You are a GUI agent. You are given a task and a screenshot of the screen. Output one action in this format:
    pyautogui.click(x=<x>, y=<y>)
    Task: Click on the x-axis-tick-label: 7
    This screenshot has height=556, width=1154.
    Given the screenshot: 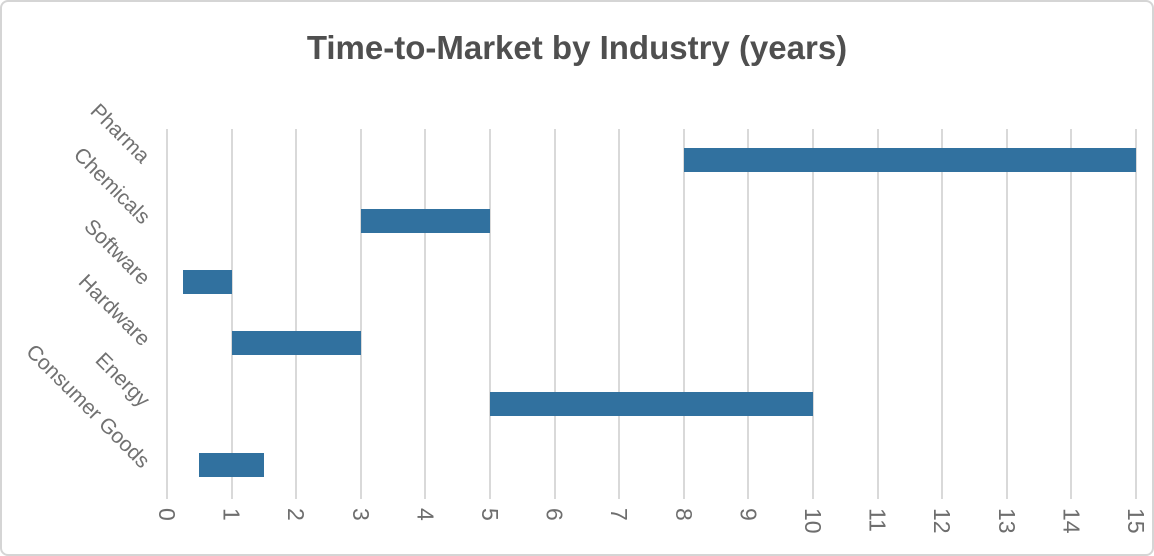 What is the action you would take?
    pyautogui.click(x=619, y=514)
    